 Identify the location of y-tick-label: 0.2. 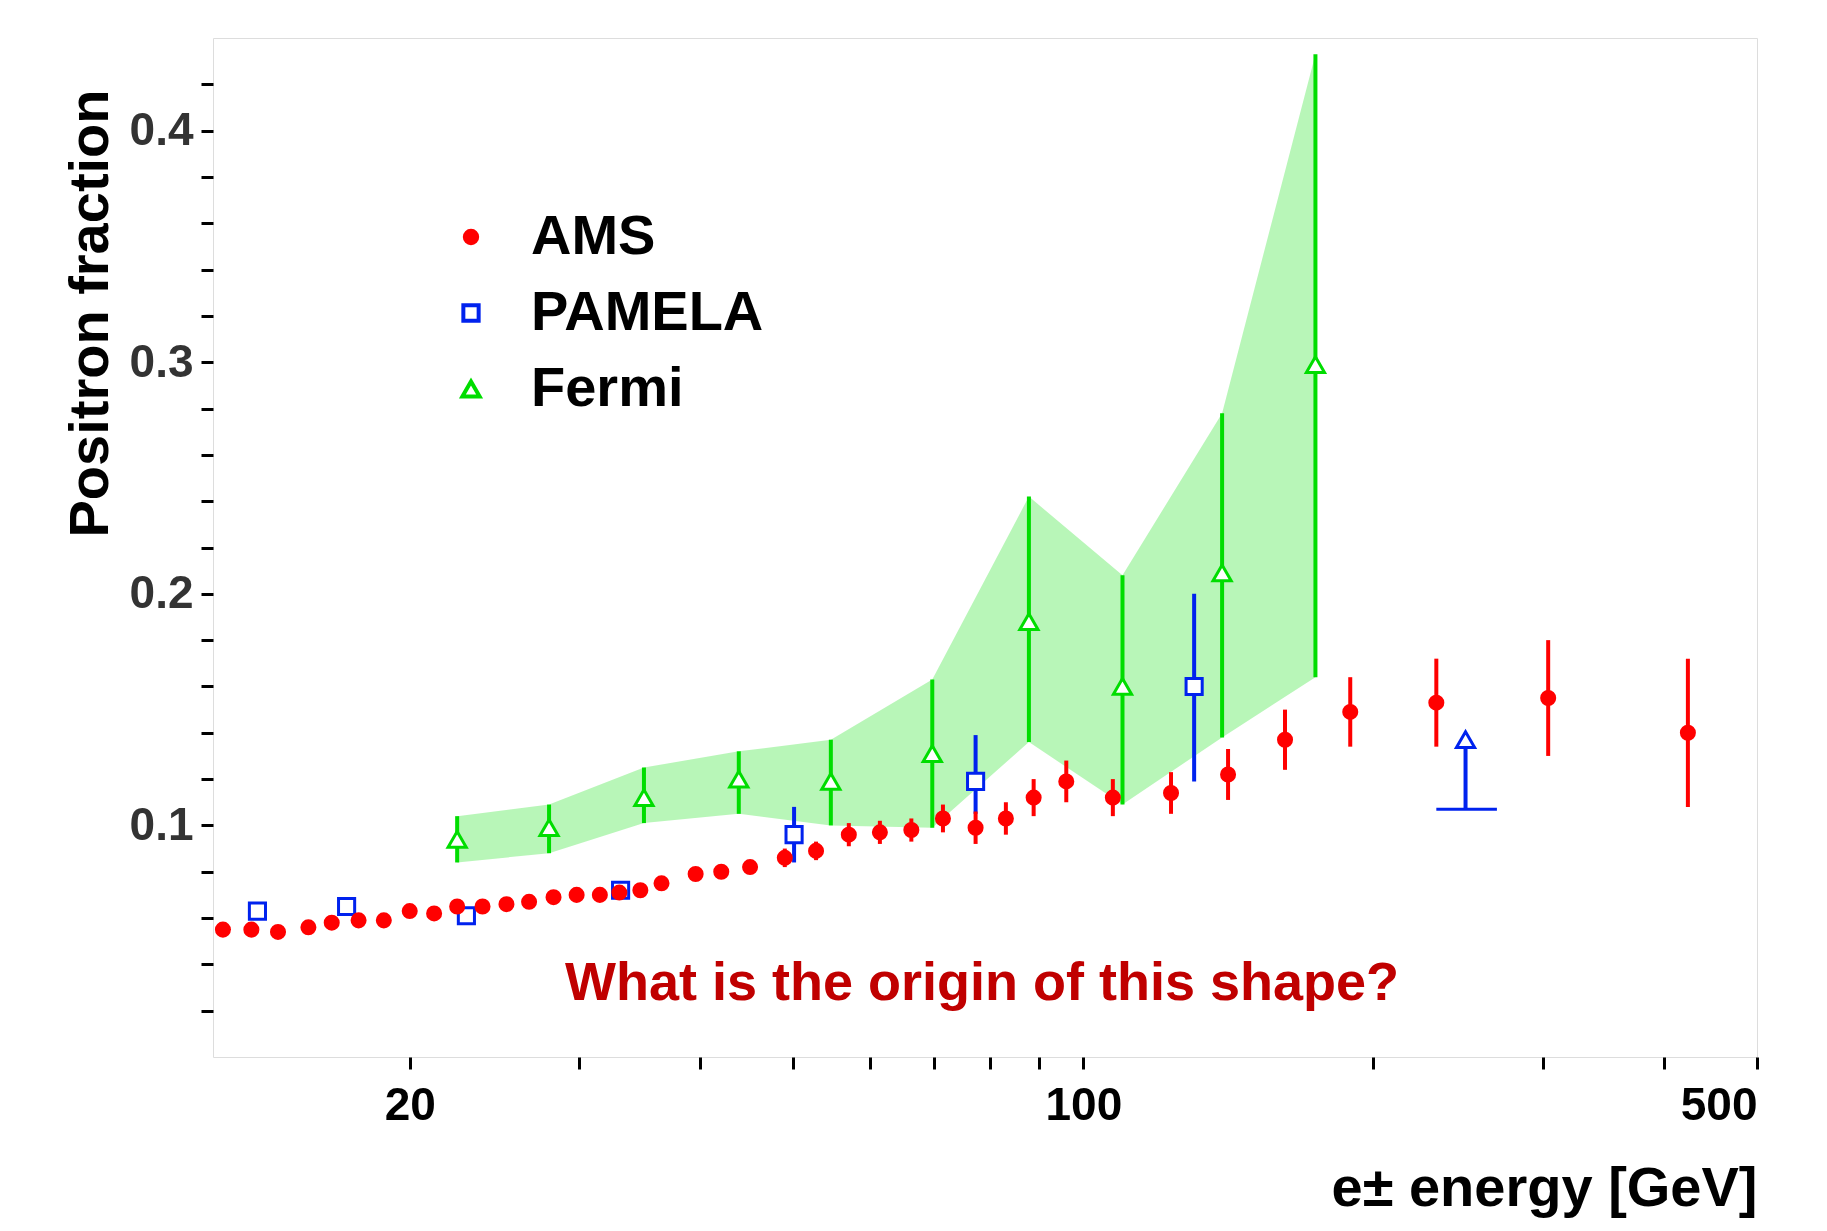
(161, 592).